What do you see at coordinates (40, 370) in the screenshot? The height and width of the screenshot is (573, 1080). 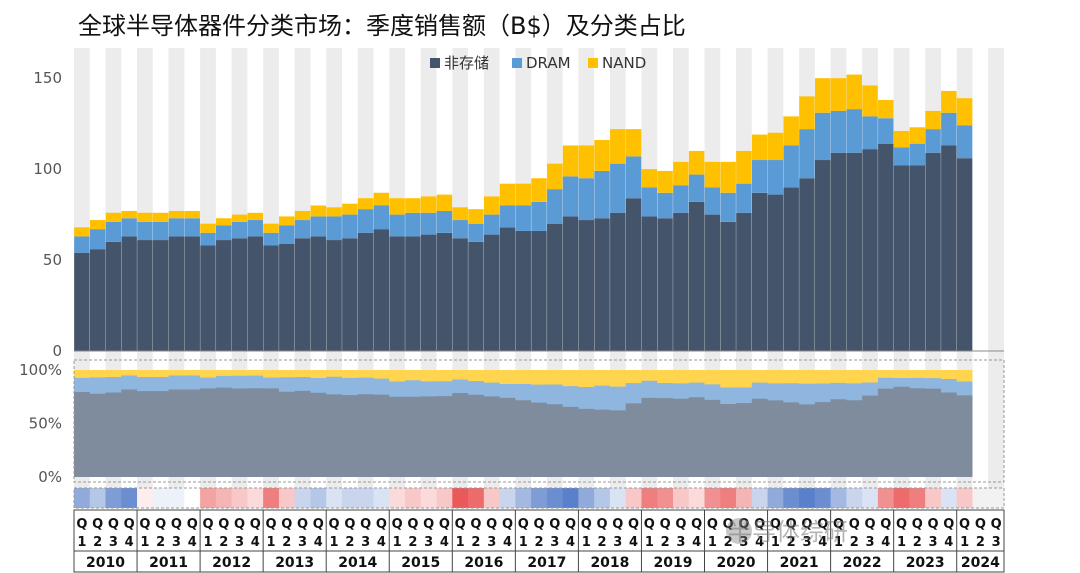 I see `pct-ytick-2: 100%` at bounding box center [40, 370].